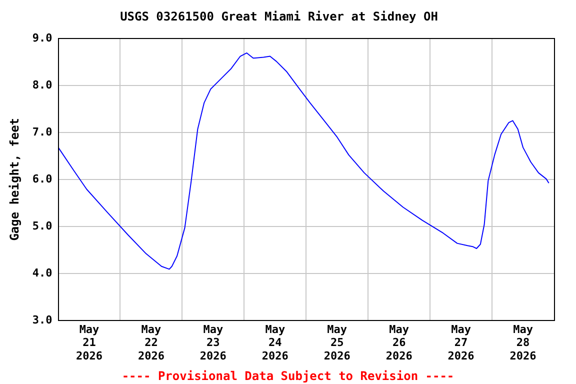 The width and height of the screenshot is (576, 384). Describe the element at coordinates (461, 342) in the screenshot. I see `x-tick-label: May 27 2026` at that location.